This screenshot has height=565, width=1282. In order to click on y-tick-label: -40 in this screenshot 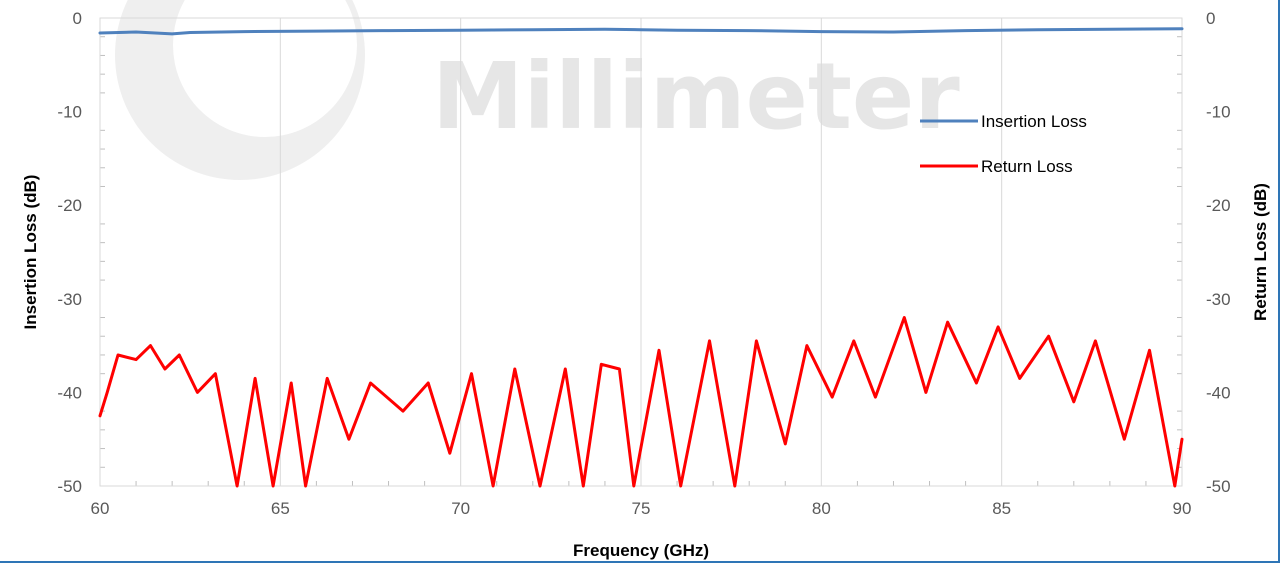, I will do `click(69, 392)`.